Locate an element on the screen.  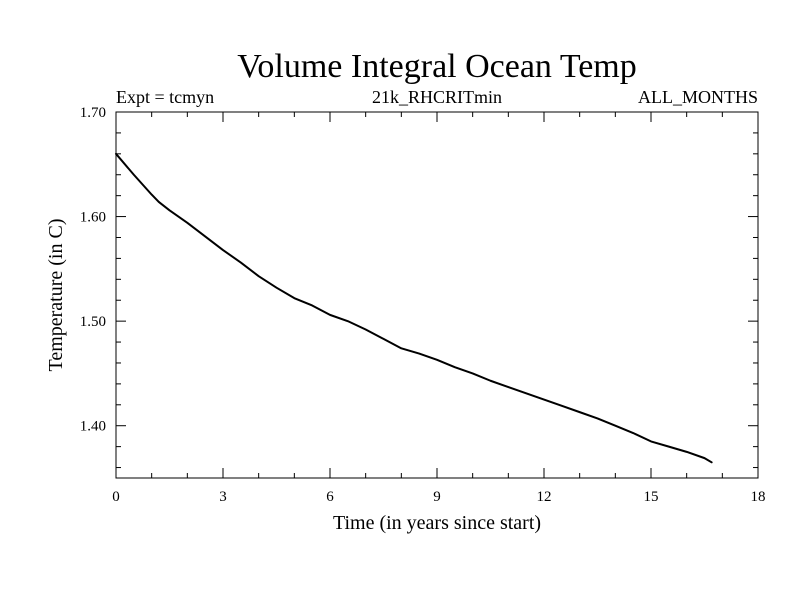
y-axis-label: Temperature (in C) is located at coordinates (56, 295).